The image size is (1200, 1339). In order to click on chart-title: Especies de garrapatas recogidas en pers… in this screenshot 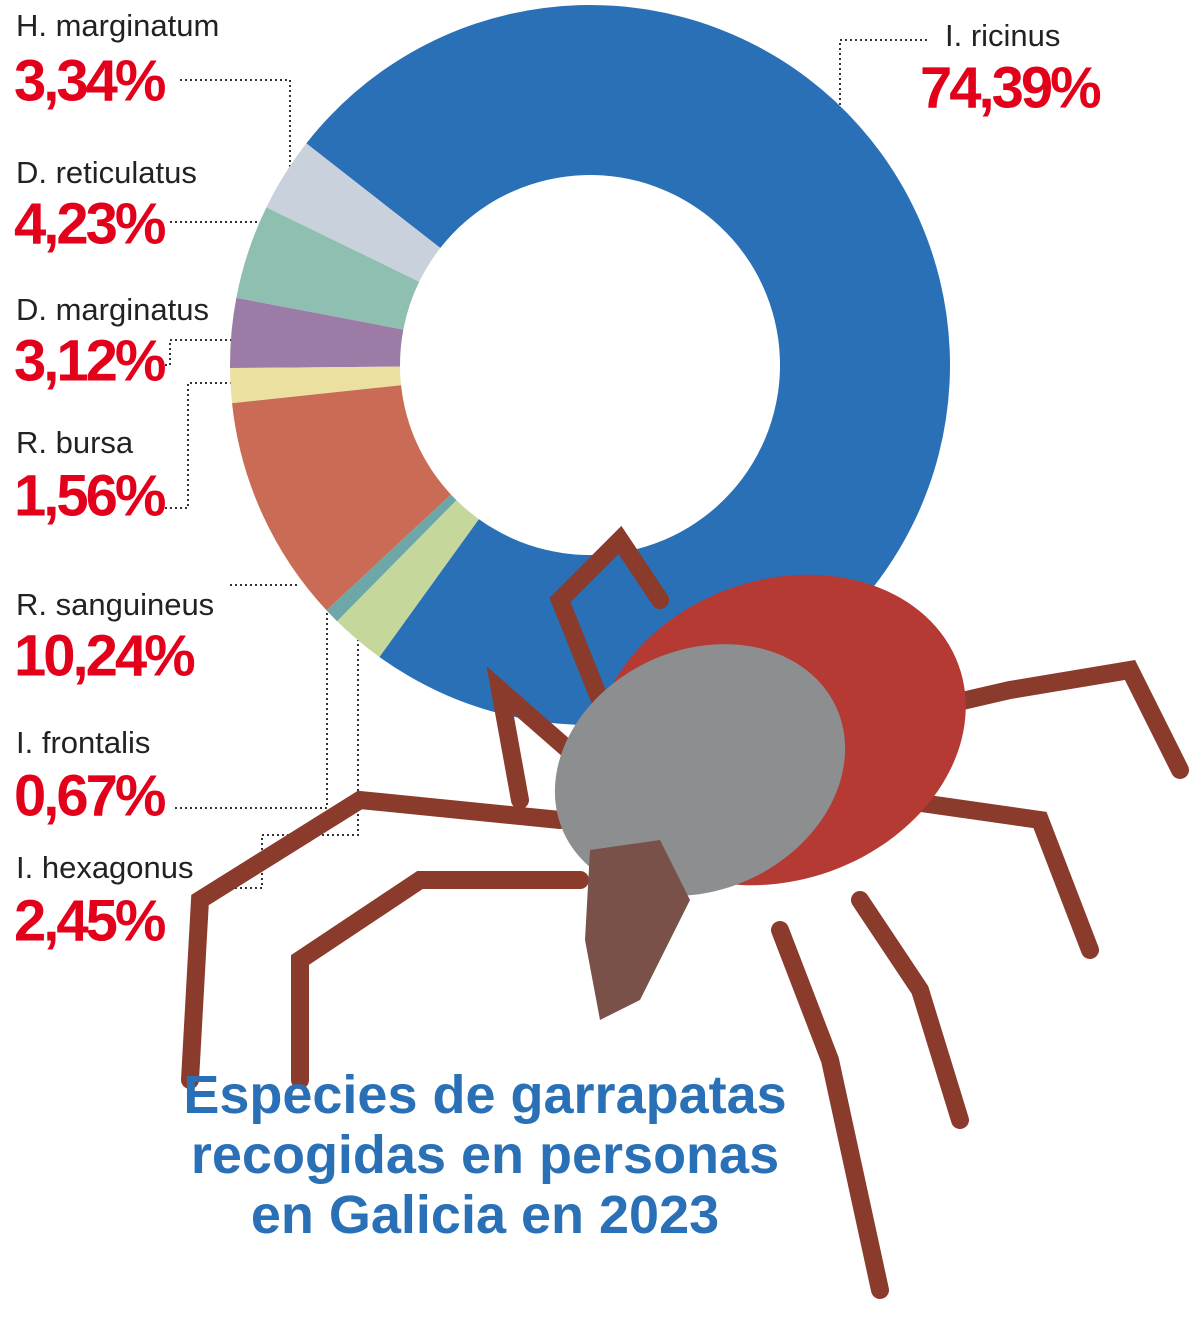, I will do `click(485, 1155)`.